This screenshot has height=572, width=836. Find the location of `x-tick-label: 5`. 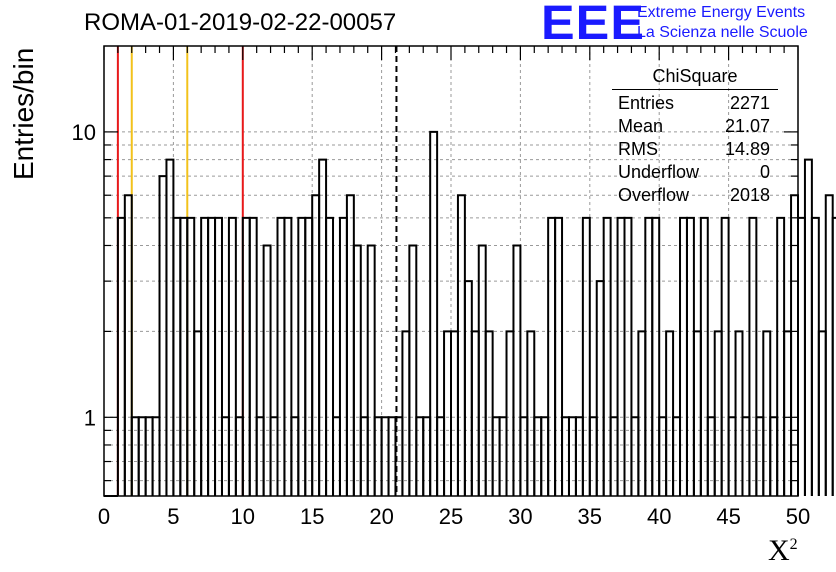

x-tick-label: 5 is located at coordinates (173, 516).